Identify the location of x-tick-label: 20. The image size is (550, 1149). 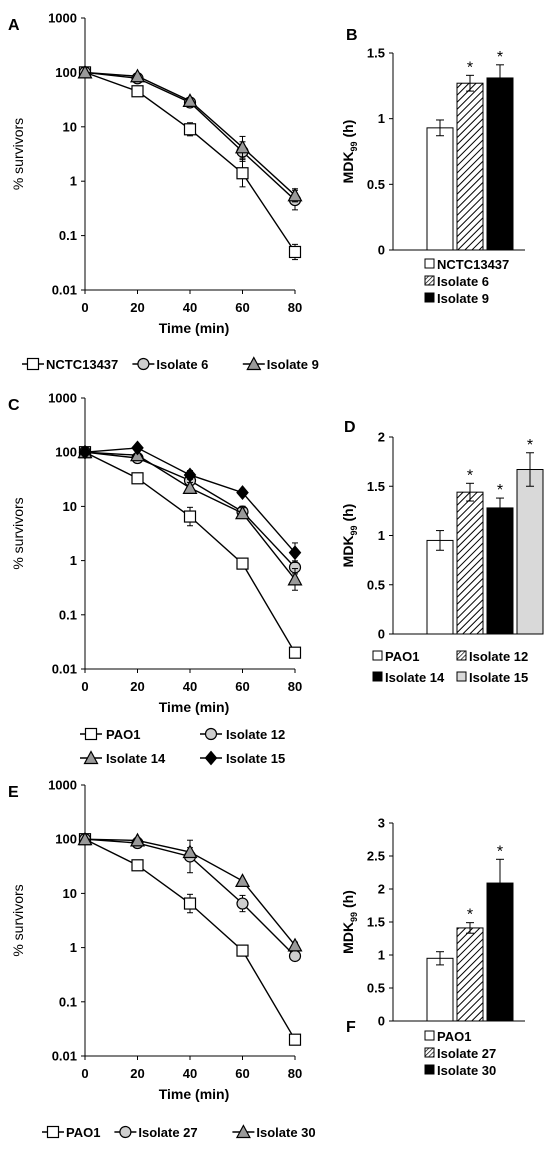
(137, 686).